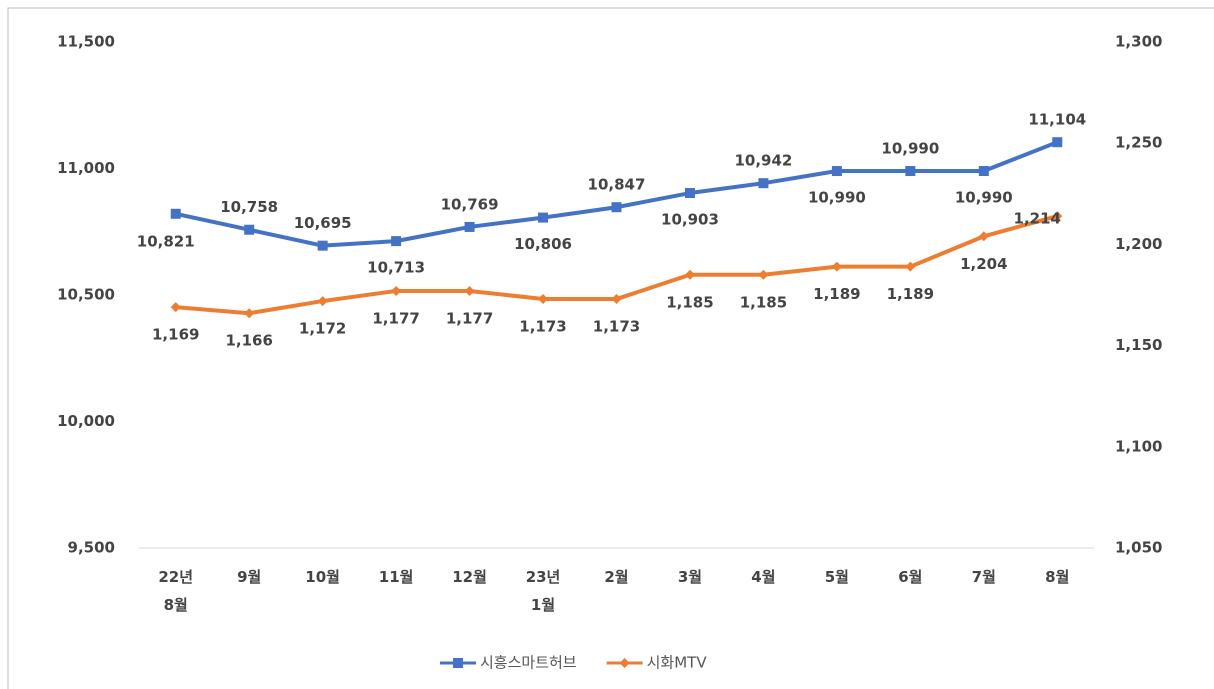 This screenshot has height=689, width=1214. What do you see at coordinates (396, 577) in the screenshot?
I see `x-tick-label: 11월` at bounding box center [396, 577].